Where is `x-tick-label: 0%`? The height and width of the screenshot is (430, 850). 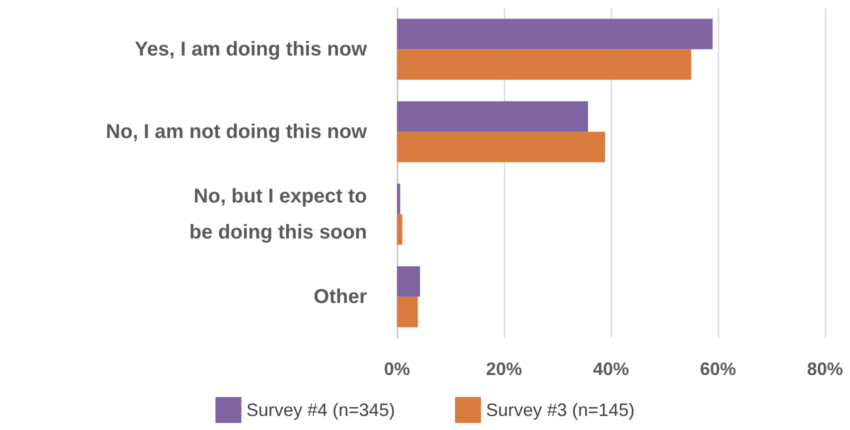 x-tick-label: 0% is located at coordinates (397, 369).